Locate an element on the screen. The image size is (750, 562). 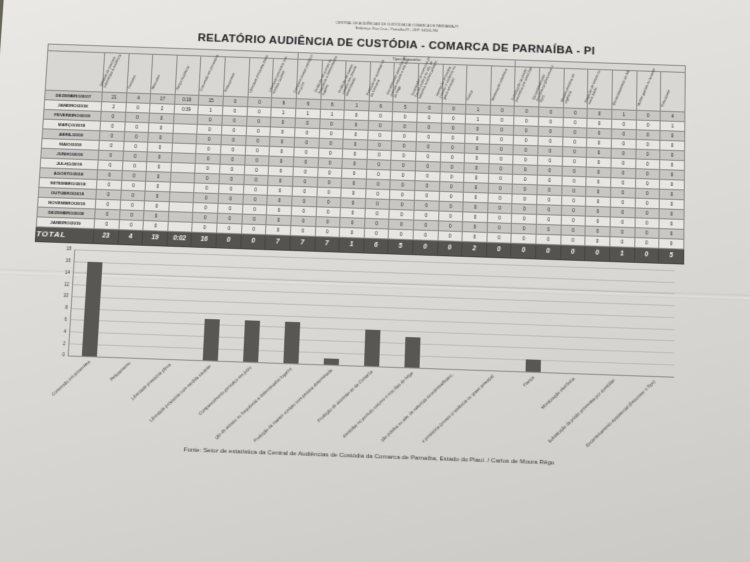
chart-ytick-label: 12 is located at coordinates (66, 284).